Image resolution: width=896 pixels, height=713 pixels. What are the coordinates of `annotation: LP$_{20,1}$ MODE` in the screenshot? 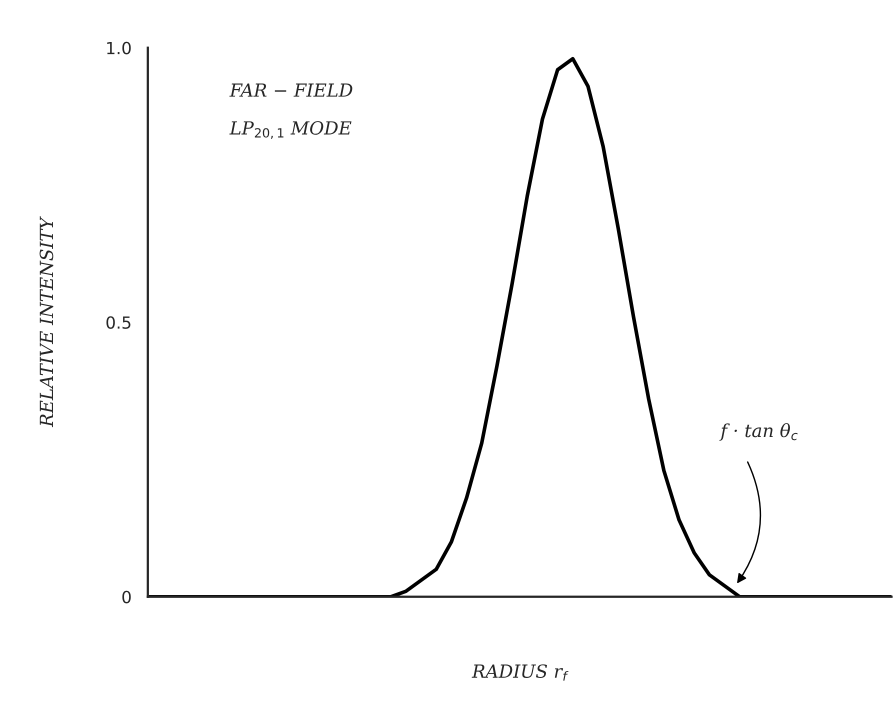 It's located at (290, 130).